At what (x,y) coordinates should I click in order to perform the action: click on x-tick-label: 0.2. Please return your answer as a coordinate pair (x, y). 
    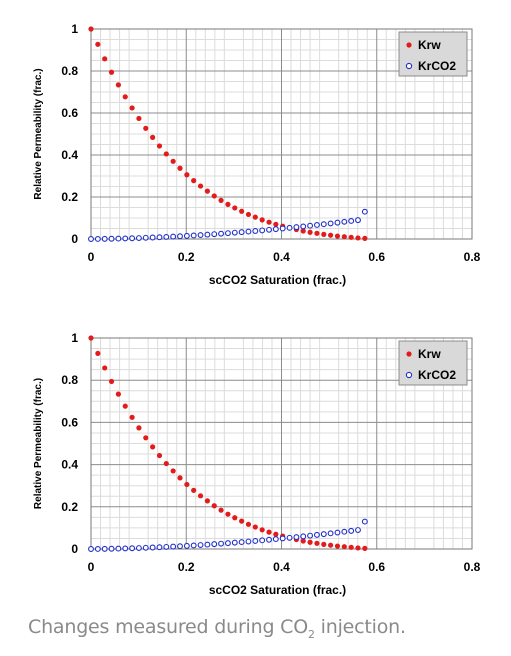
    Looking at the image, I should click on (186, 567).